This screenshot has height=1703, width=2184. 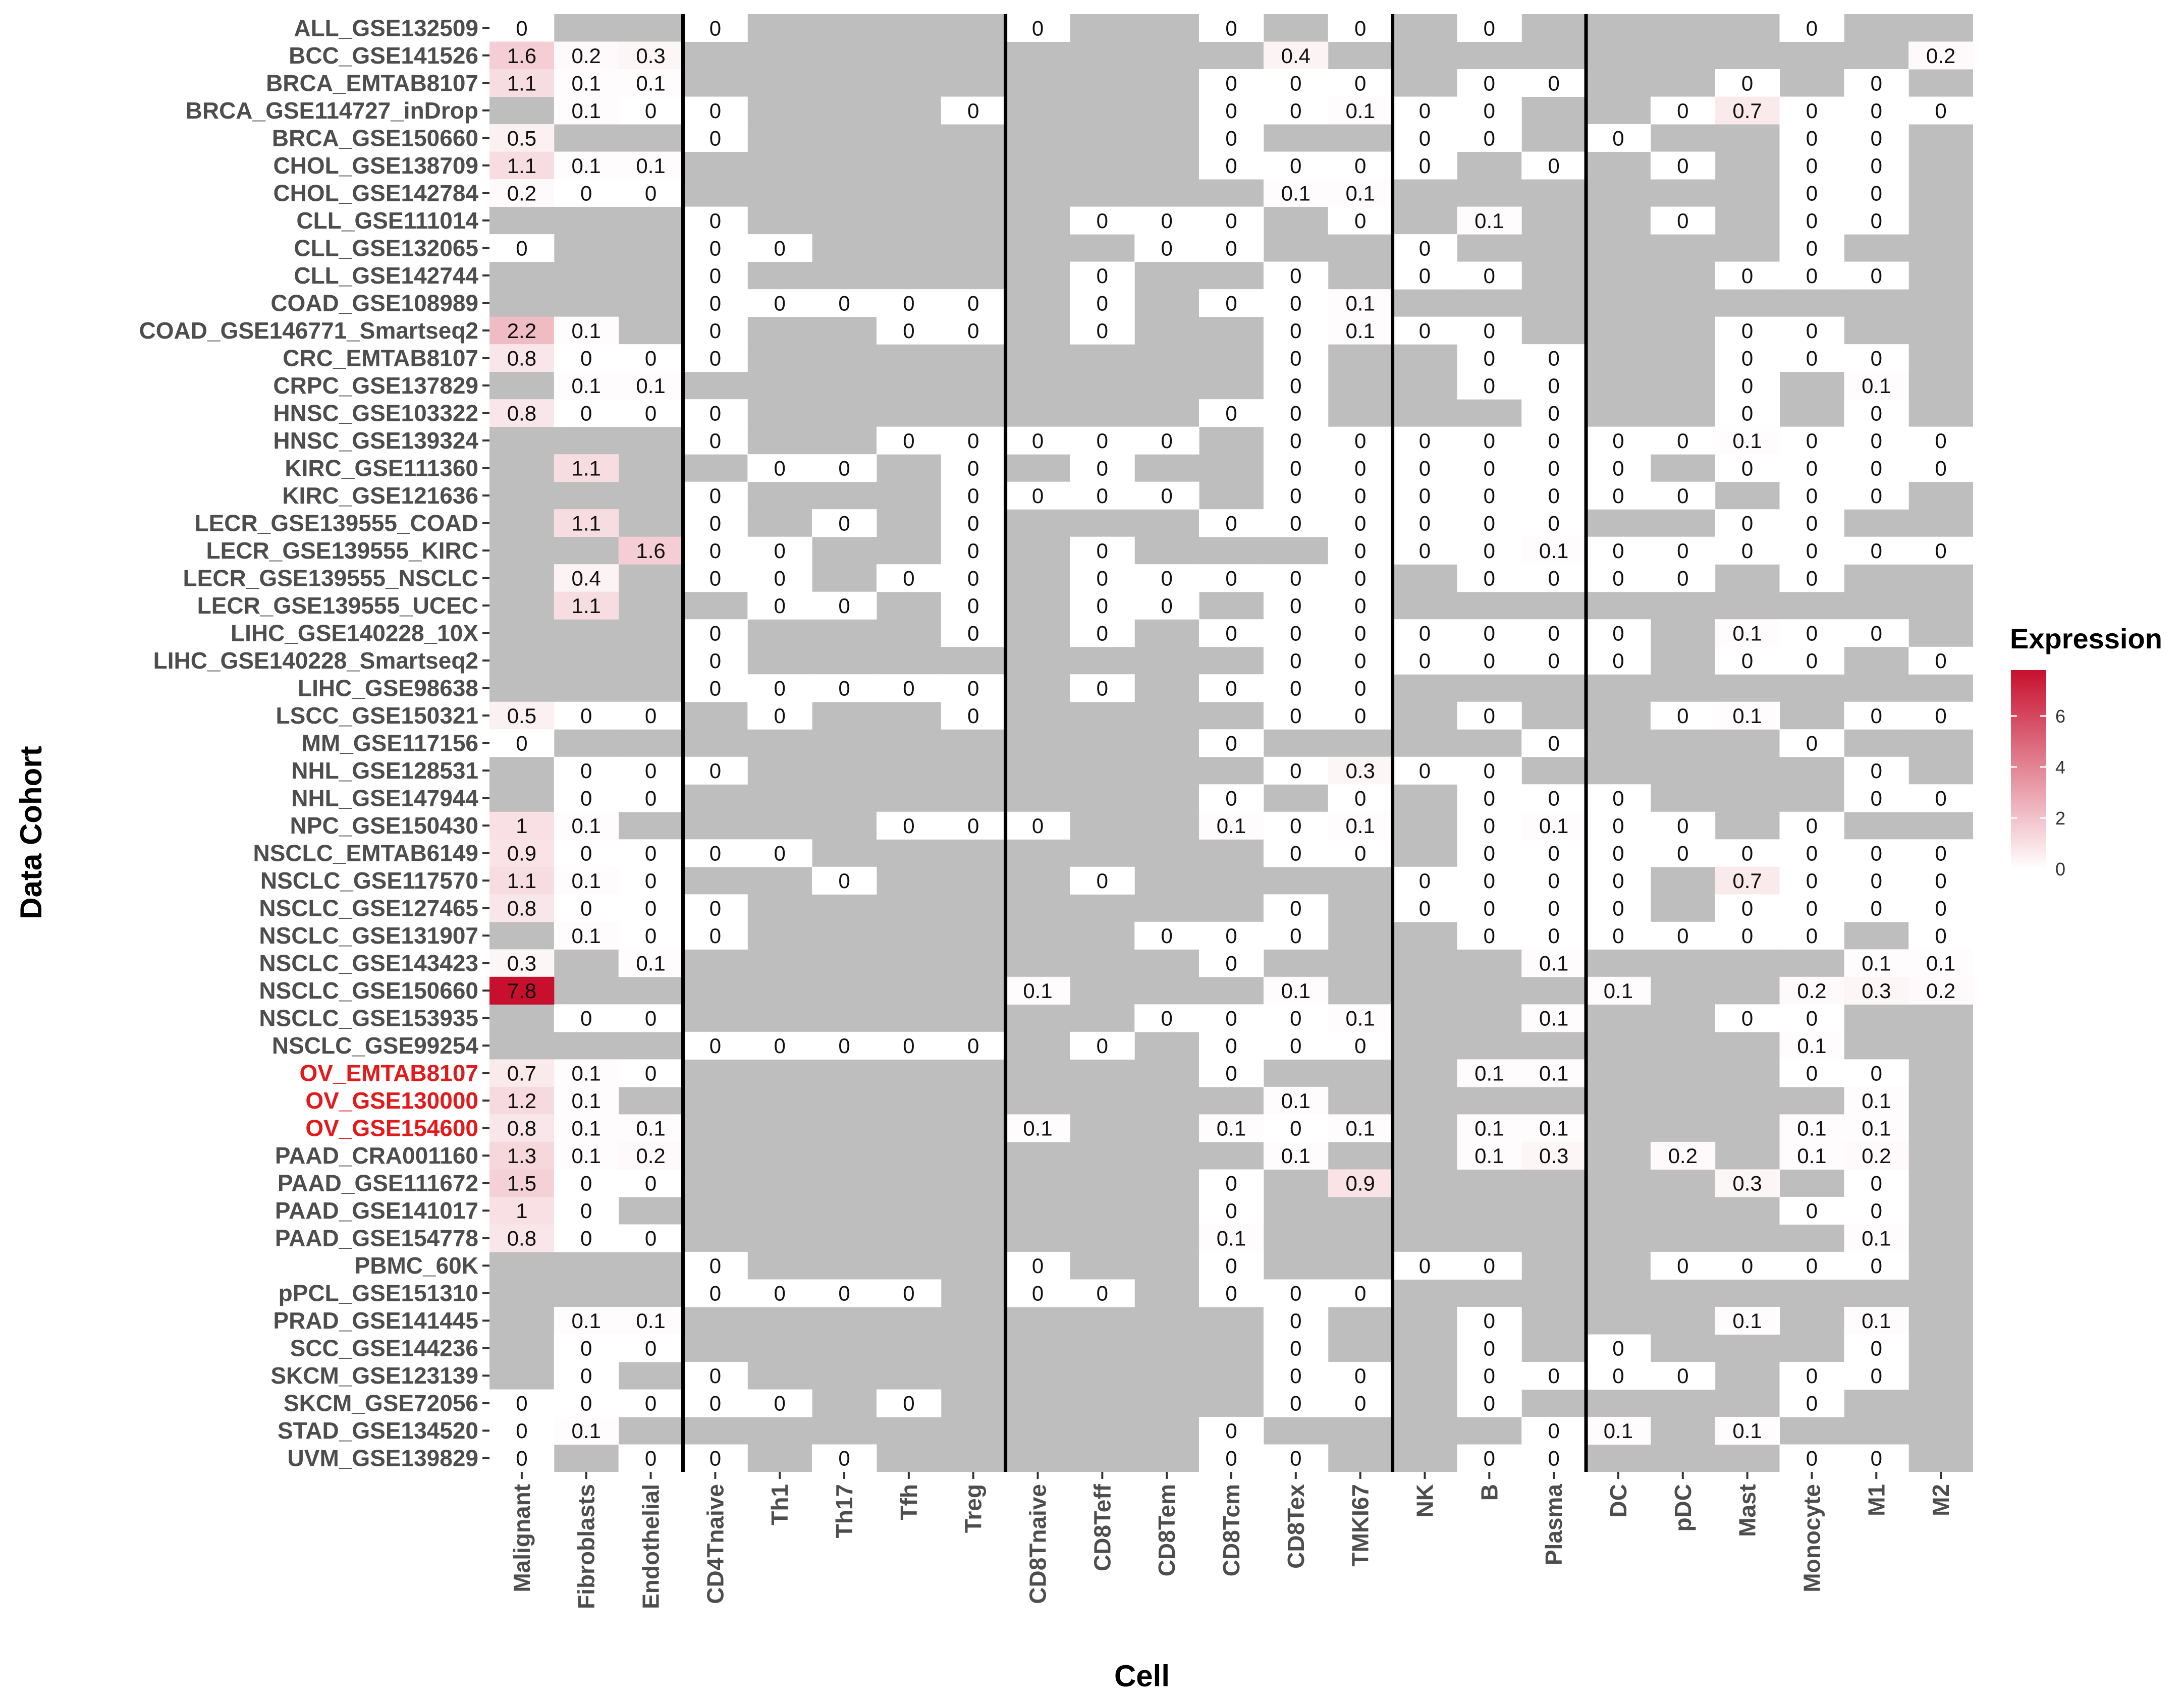 I want to click on y-tick-label: COAD_GSE108989, so click(x=374, y=303).